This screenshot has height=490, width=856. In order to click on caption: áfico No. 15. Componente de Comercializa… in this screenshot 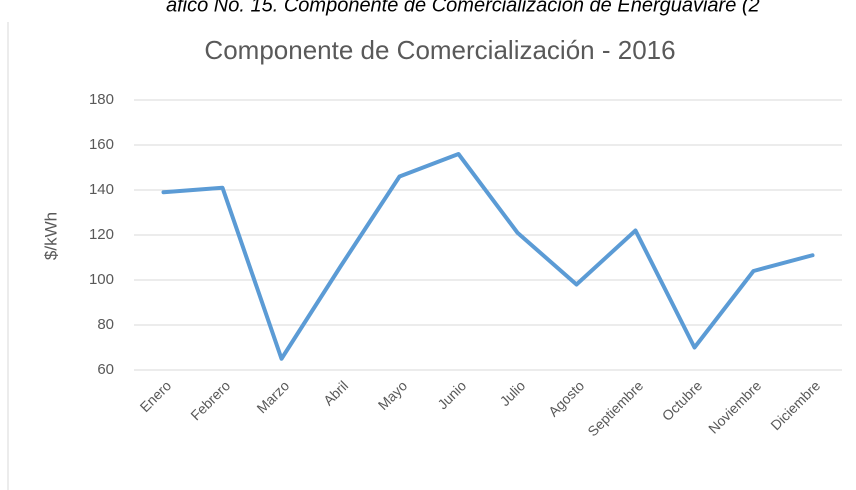, I will do `click(463, 8)`.